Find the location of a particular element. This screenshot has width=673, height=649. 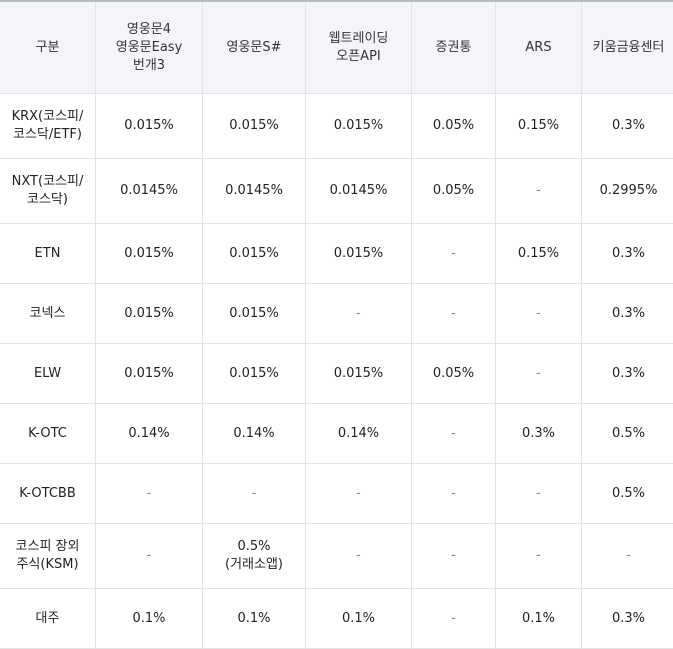

row-label: K-OTCBB is located at coordinates (48, 493).